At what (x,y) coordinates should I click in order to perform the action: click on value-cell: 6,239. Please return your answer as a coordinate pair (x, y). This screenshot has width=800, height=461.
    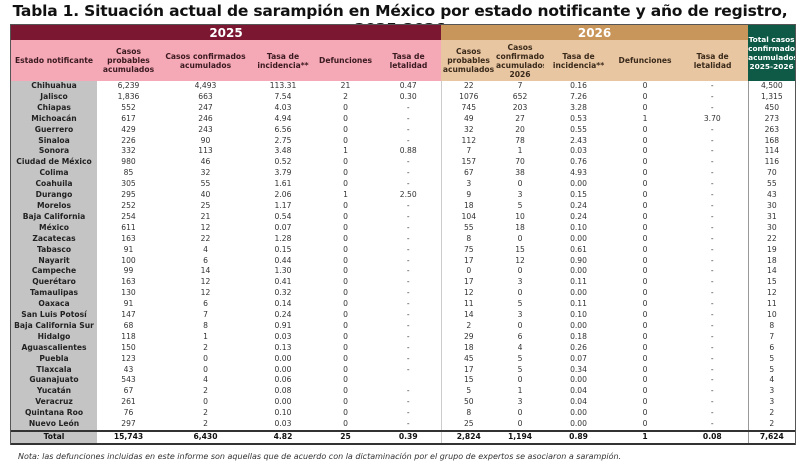
    Looking at the image, I should click on (128, 85).